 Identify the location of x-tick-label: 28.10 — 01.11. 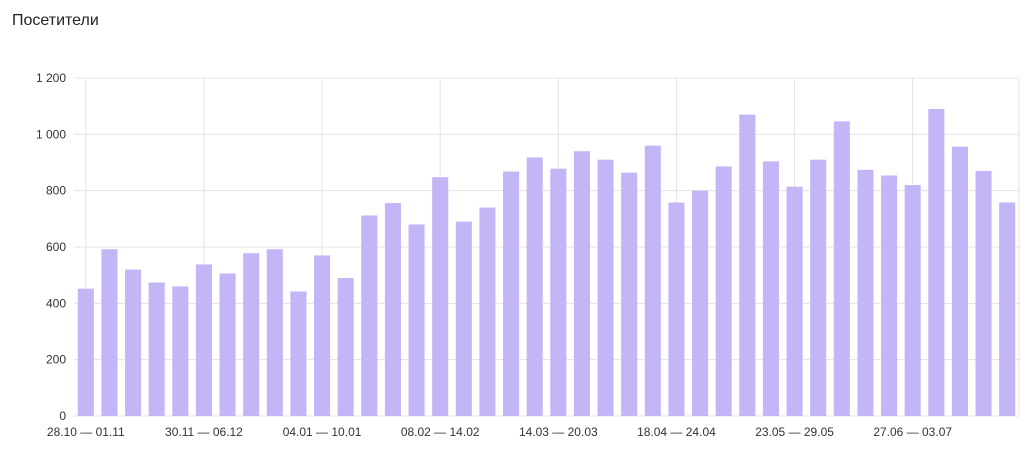
(86, 432).